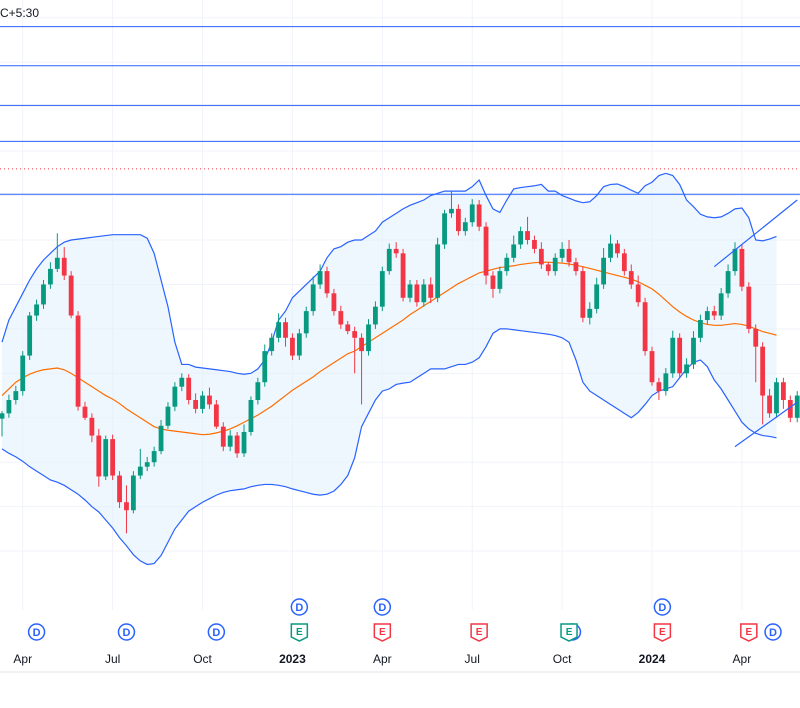 Image resolution: width=800 pixels, height=708 pixels. Describe the element at coordinates (742, 659) in the screenshot. I see `x-tick-label: Apr` at that location.